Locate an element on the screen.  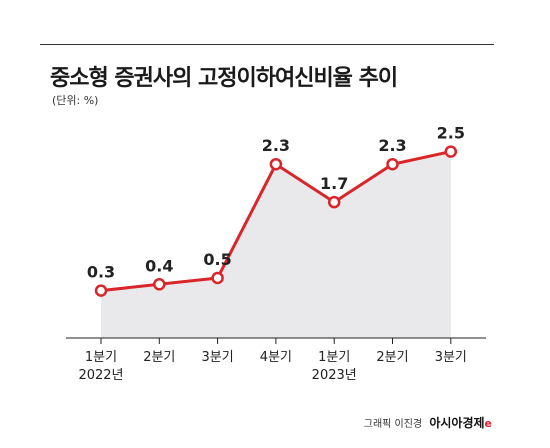
category-labels: 1분기 2022년 2분기 3분기 4분기 1분기 2023년 2분기 3분기 is located at coordinates (272, 366).